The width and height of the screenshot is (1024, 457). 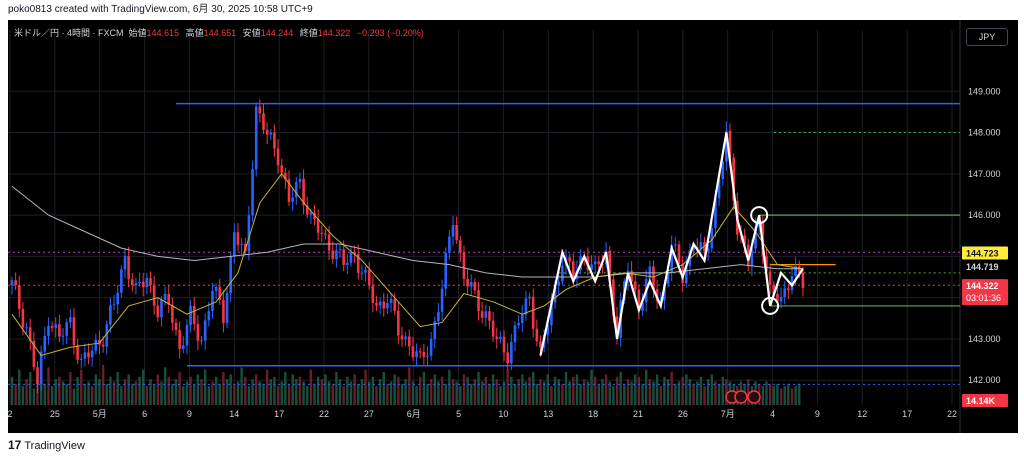 What do you see at coordinates (324, 414) in the screenshot?
I see `x-tick-label: 22` at bounding box center [324, 414].